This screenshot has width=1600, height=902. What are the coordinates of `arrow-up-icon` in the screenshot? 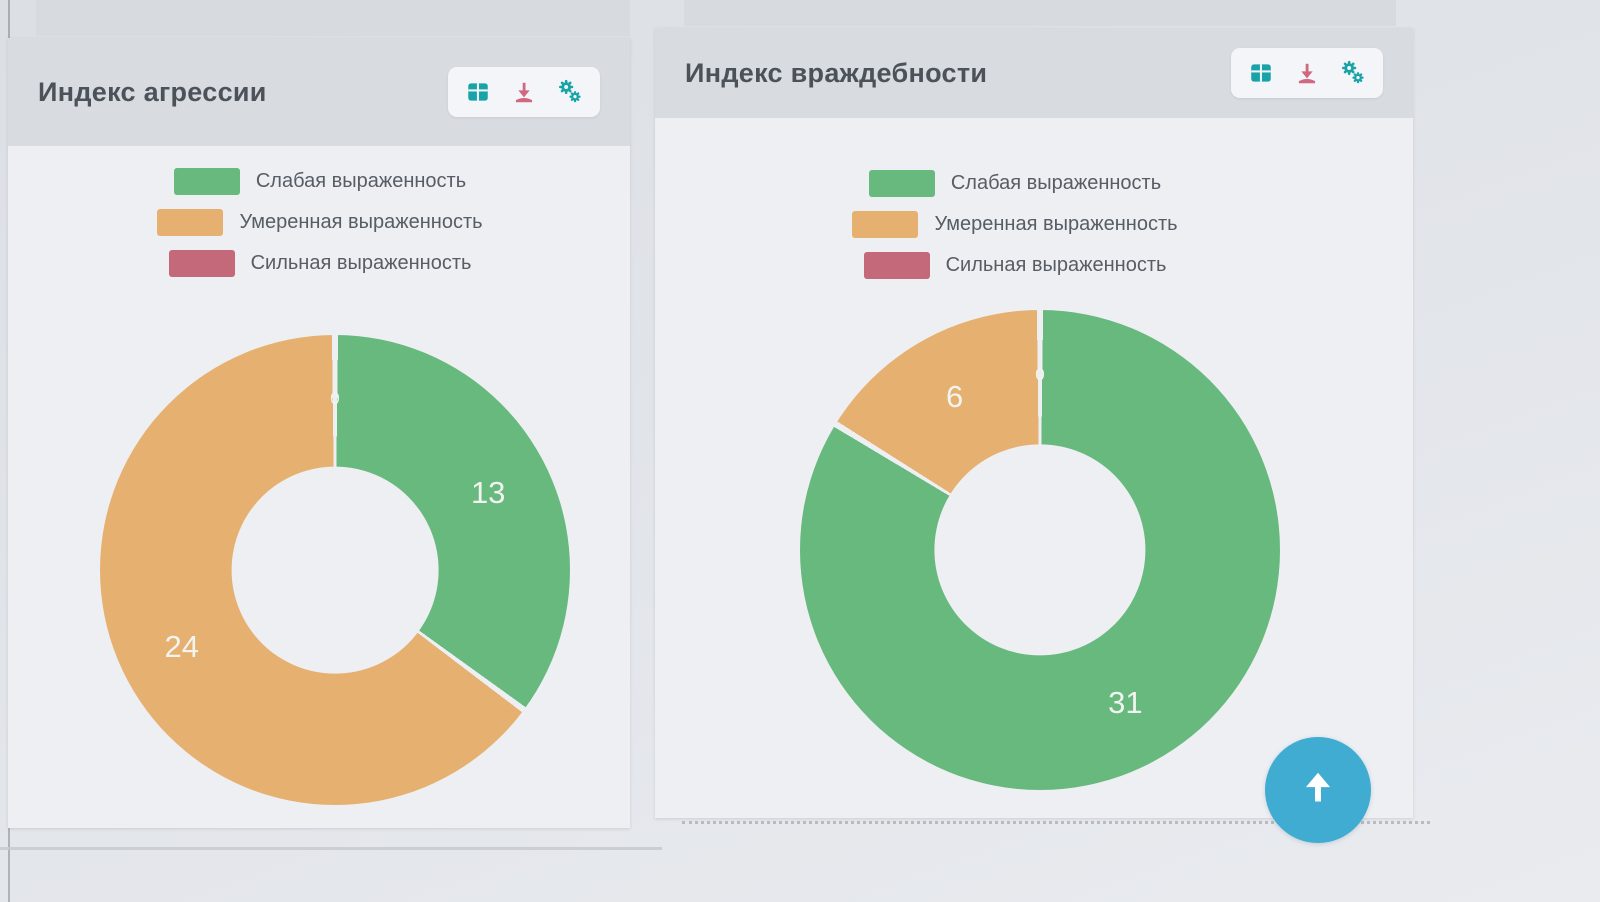 It's located at (1318, 787).